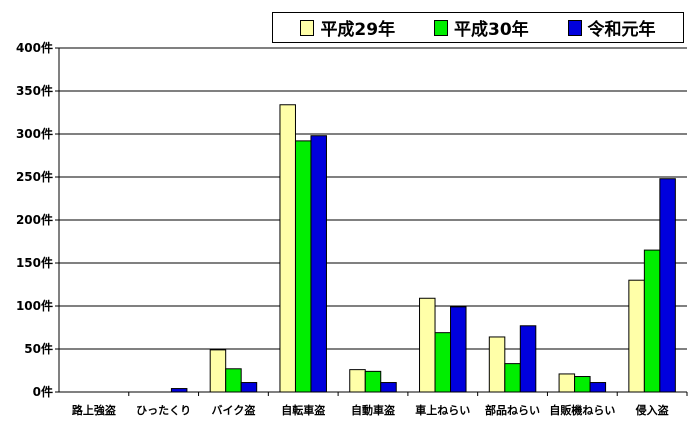  Describe the element at coordinates (34, 47) in the screenshot. I see `y-tick-label-8: 400件` at that location.